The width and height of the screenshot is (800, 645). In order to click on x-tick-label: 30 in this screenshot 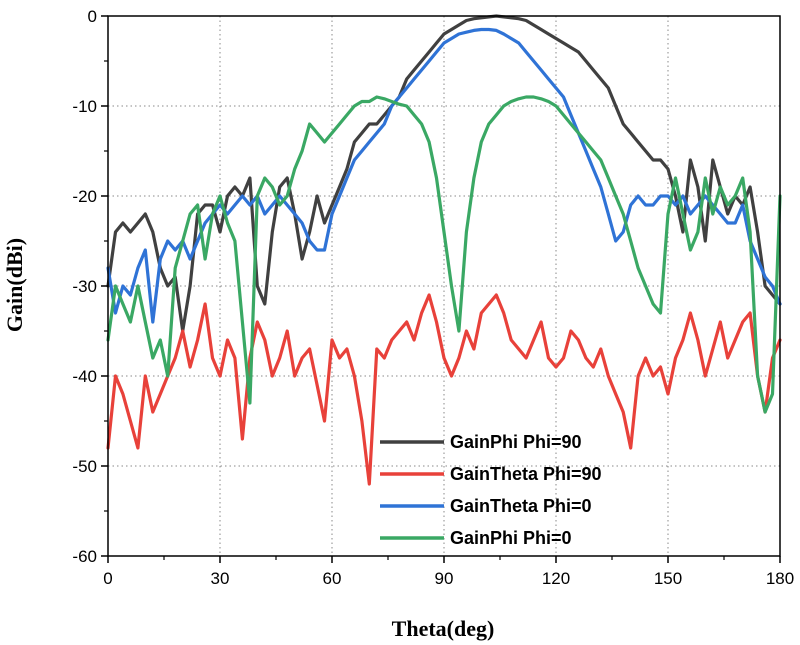, I will do `click(220, 578)`.